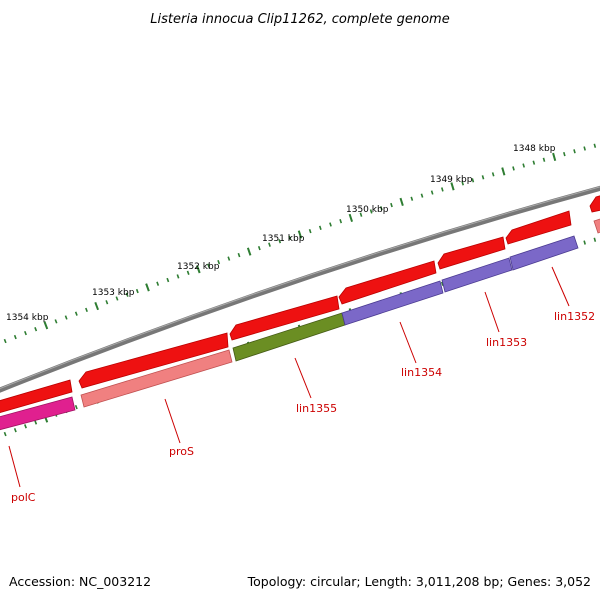 Image resolution: width=600 pixels, height=600 pixels. What do you see at coordinates (113, 293) in the screenshot?
I see `tick-label-1353: 1353 kbp` at bounding box center [113, 293].